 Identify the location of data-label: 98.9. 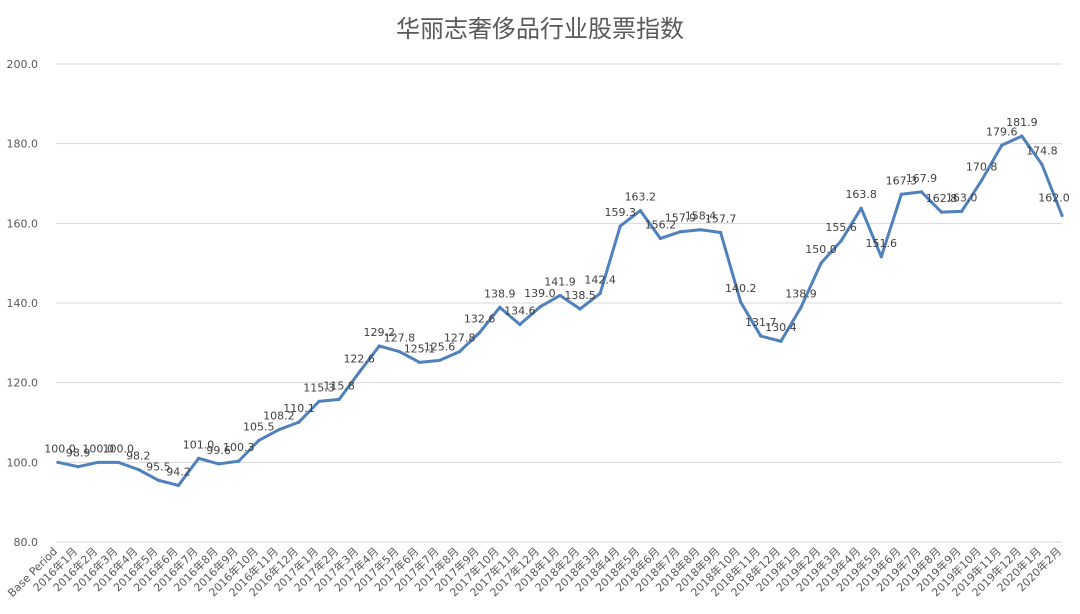
(78, 453).